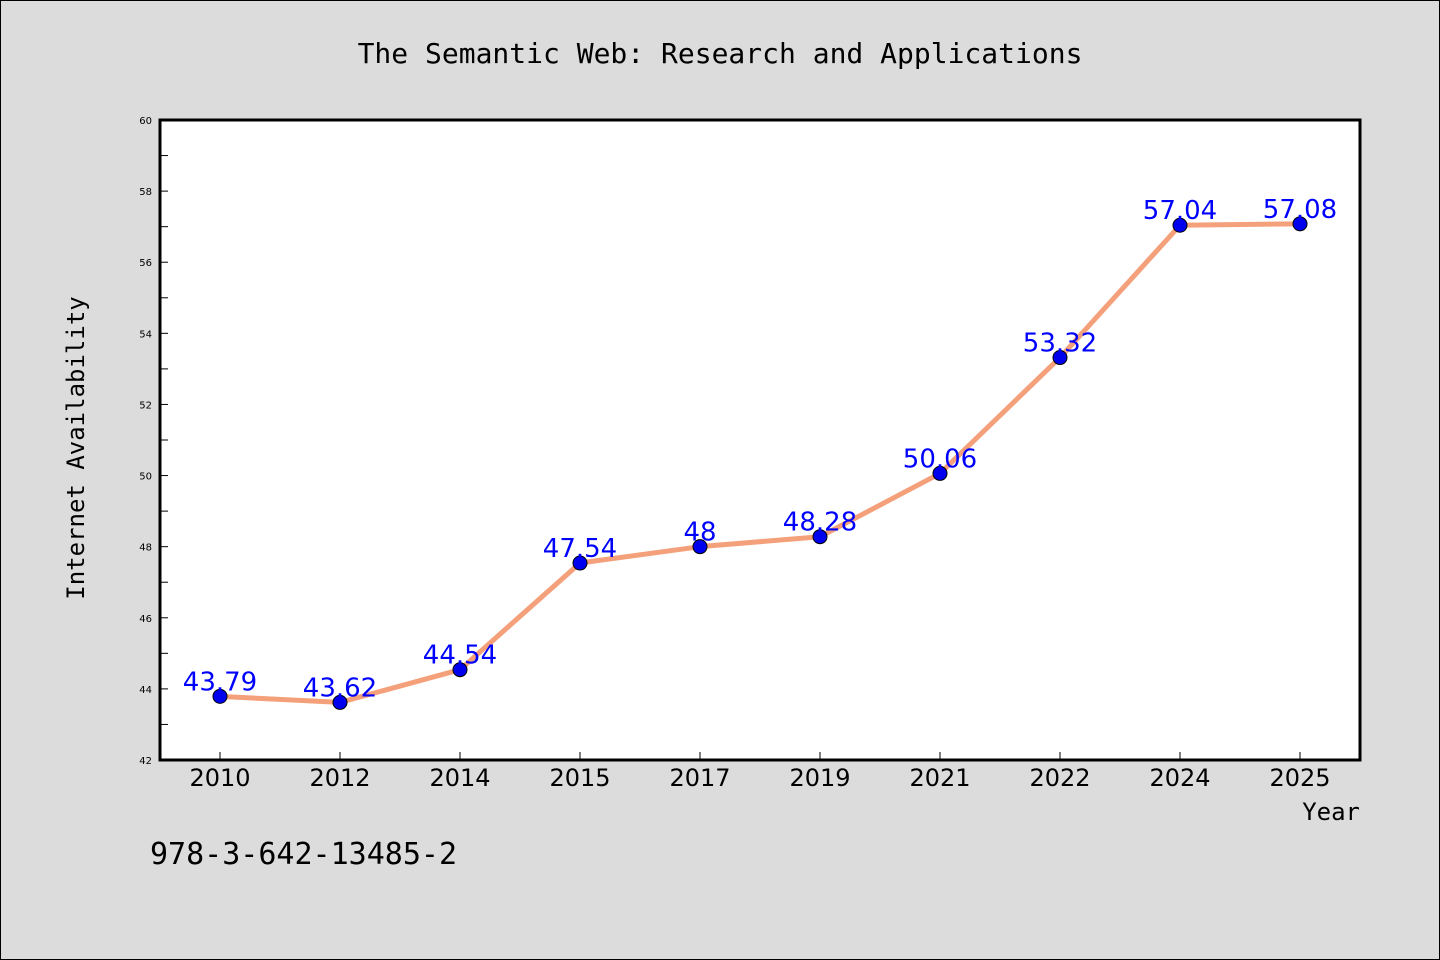 This screenshot has height=960, width=1440. What do you see at coordinates (1059, 778) in the screenshot?
I see `x-tick-label: 2022` at bounding box center [1059, 778].